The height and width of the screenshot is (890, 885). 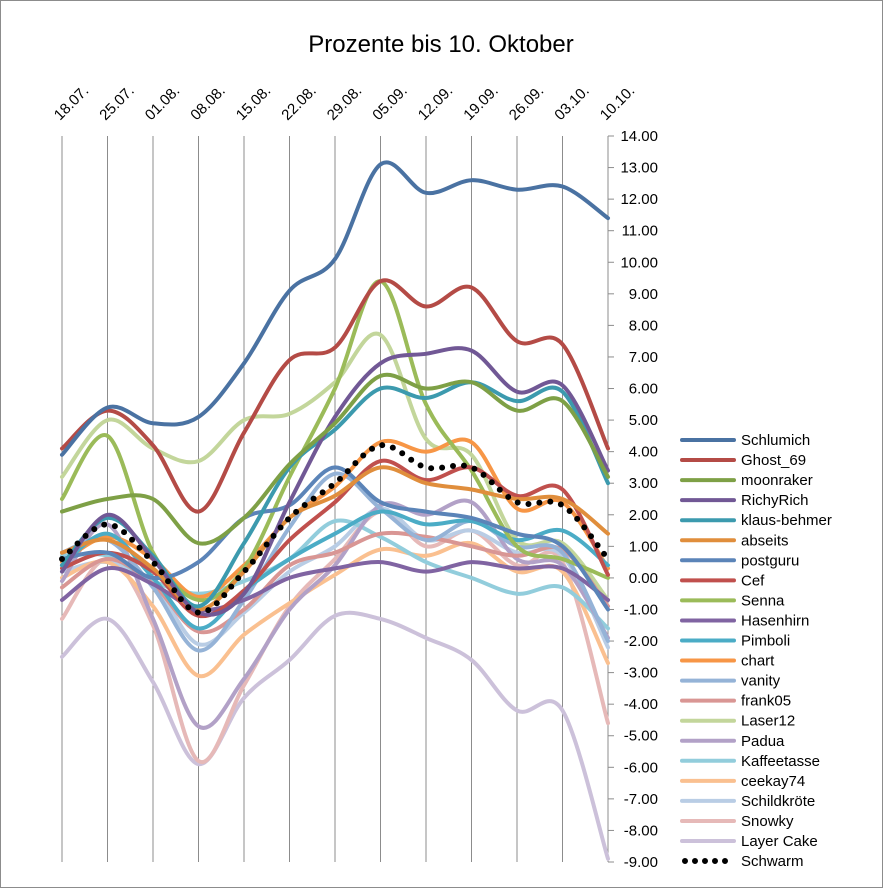 I want to click on legend-label-layer-cake: Layer Cake, so click(x=779, y=841).